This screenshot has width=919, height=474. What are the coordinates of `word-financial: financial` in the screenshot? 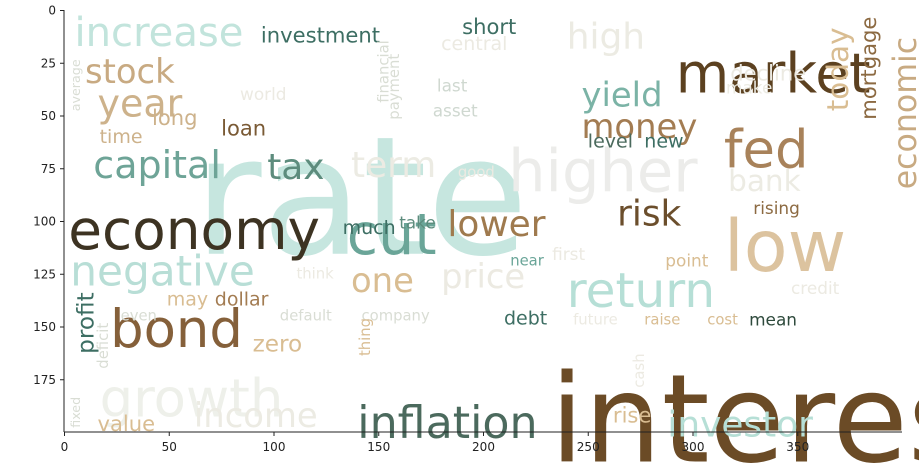 It's located at (384, 71).